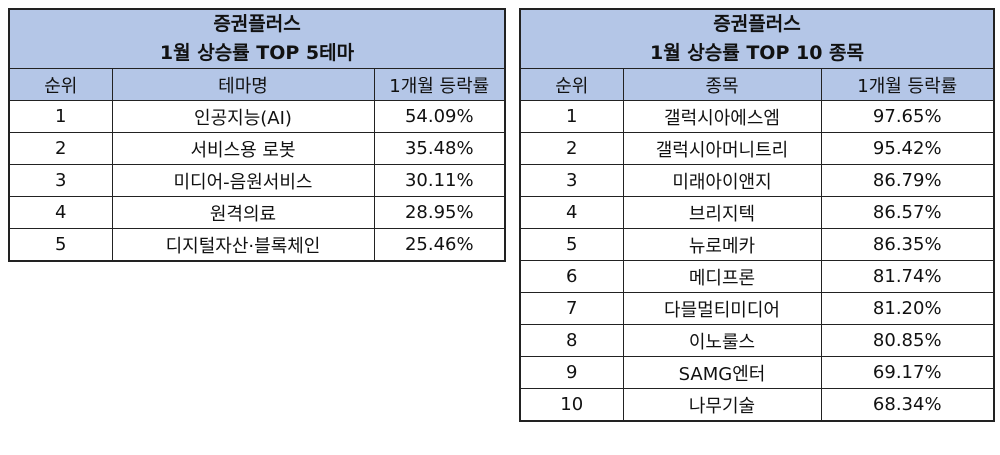 This screenshot has height=455, width=1000. I want to click on rank-cell: 8, so click(571, 340).